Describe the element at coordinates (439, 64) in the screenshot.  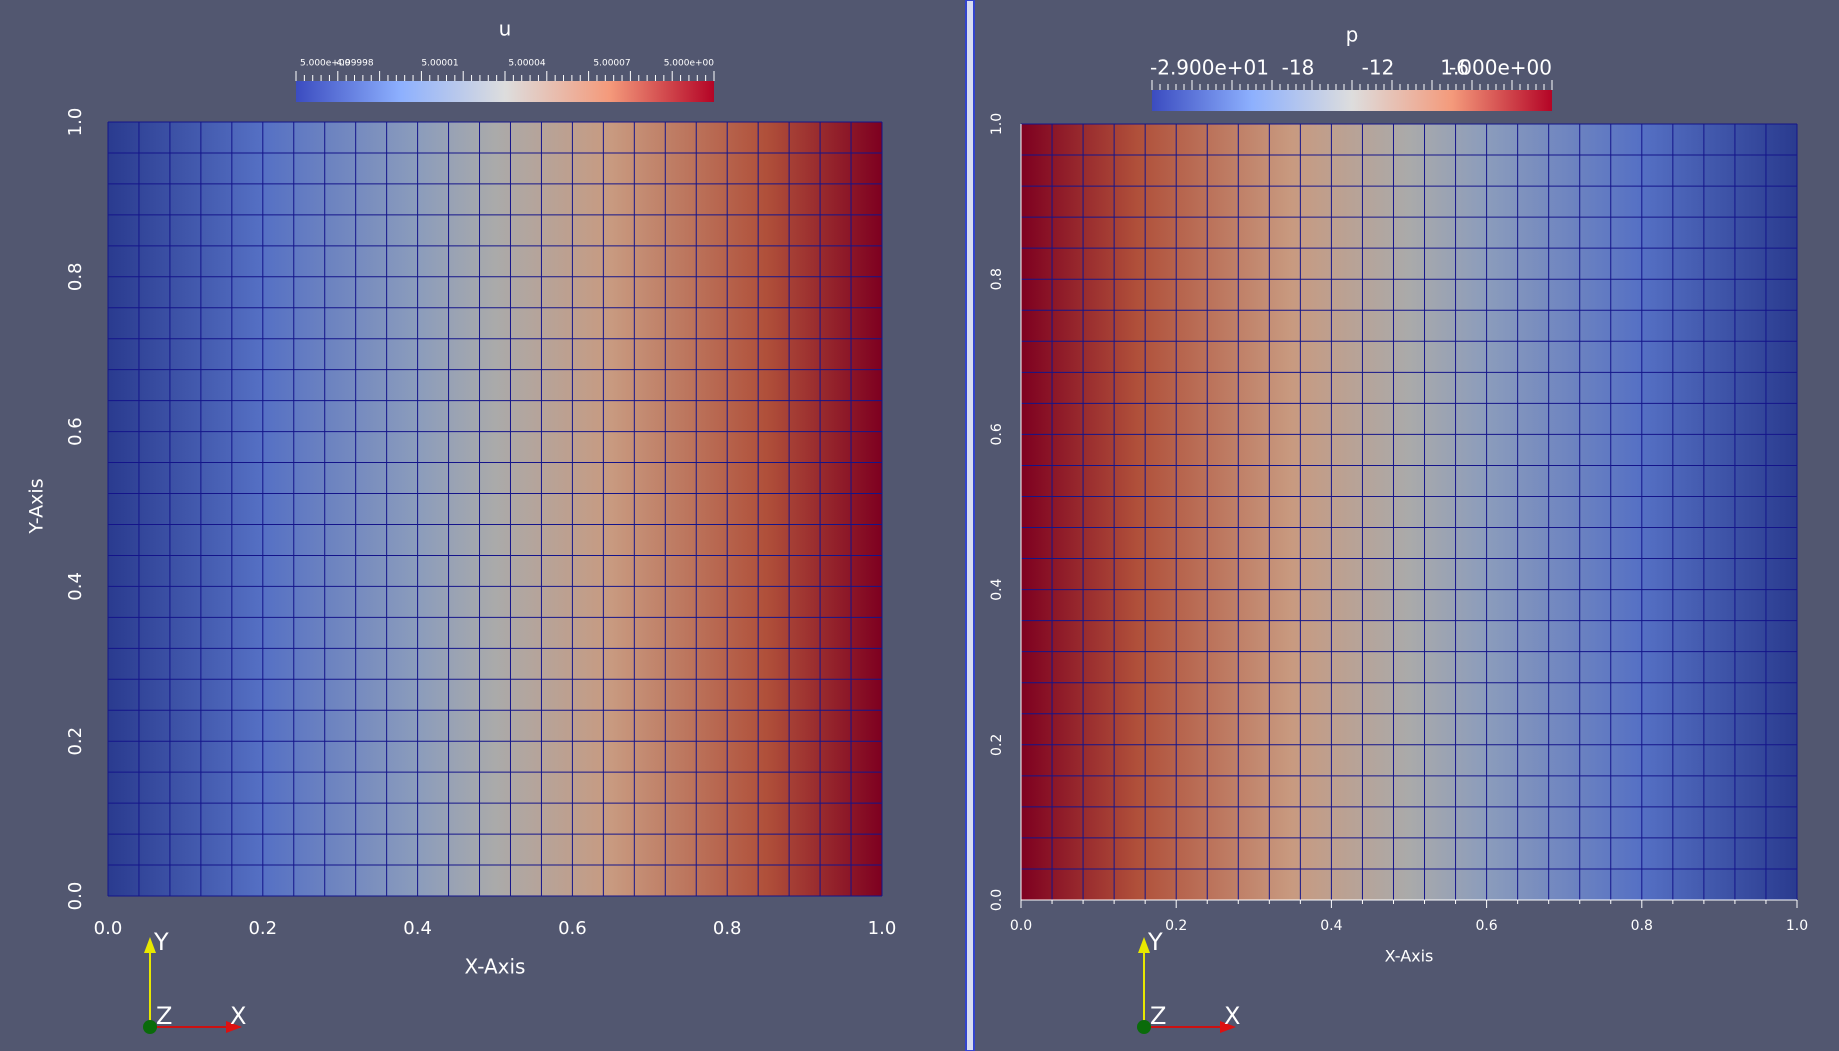
I see `colorbar-label: 5.00001` at that location.